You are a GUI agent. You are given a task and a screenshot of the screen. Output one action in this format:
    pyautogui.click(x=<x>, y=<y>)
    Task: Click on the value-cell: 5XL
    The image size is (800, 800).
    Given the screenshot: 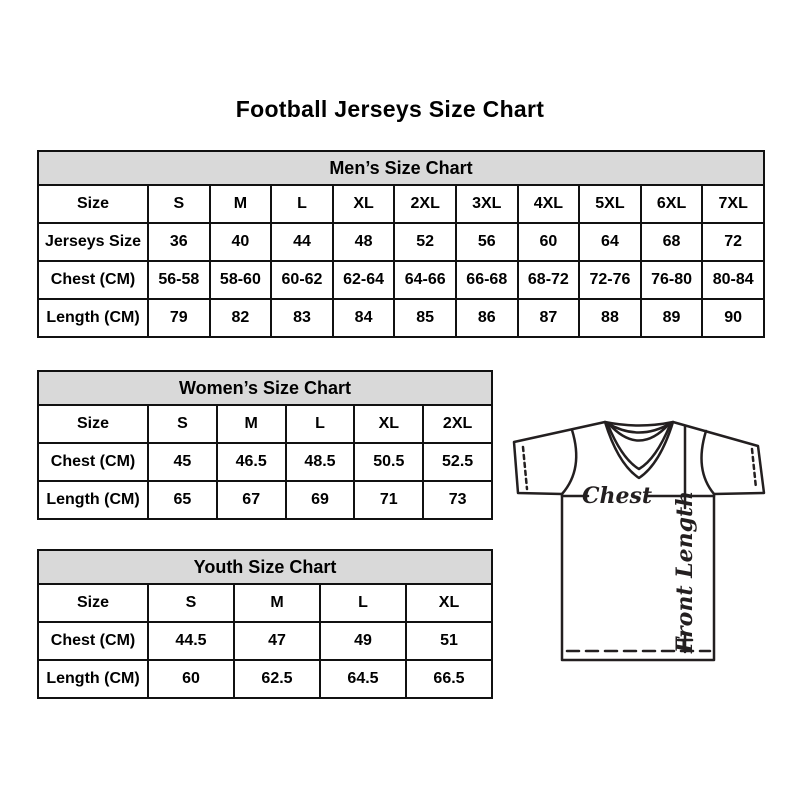 What is the action you would take?
    pyautogui.click(x=610, y=204)
    